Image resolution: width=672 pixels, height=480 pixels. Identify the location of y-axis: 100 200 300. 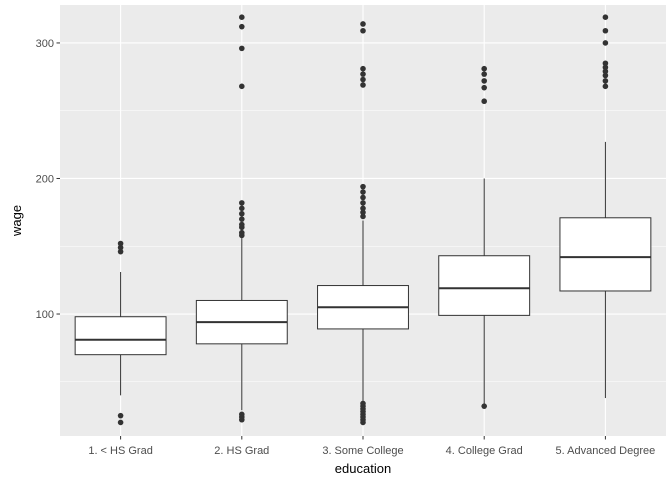
(48, 179).